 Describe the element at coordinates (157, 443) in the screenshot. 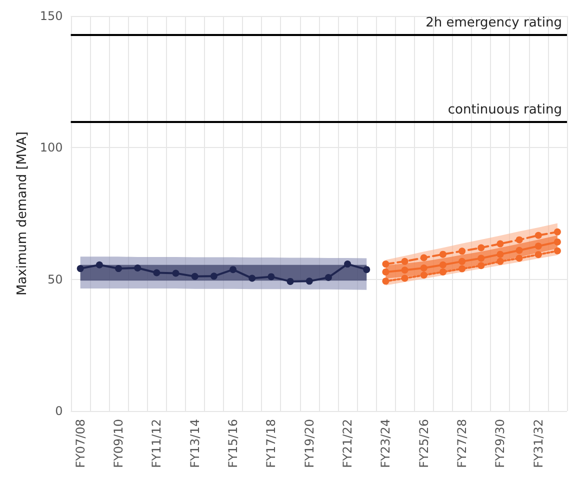

I see `x-tick-label: FY11/12` at that location.